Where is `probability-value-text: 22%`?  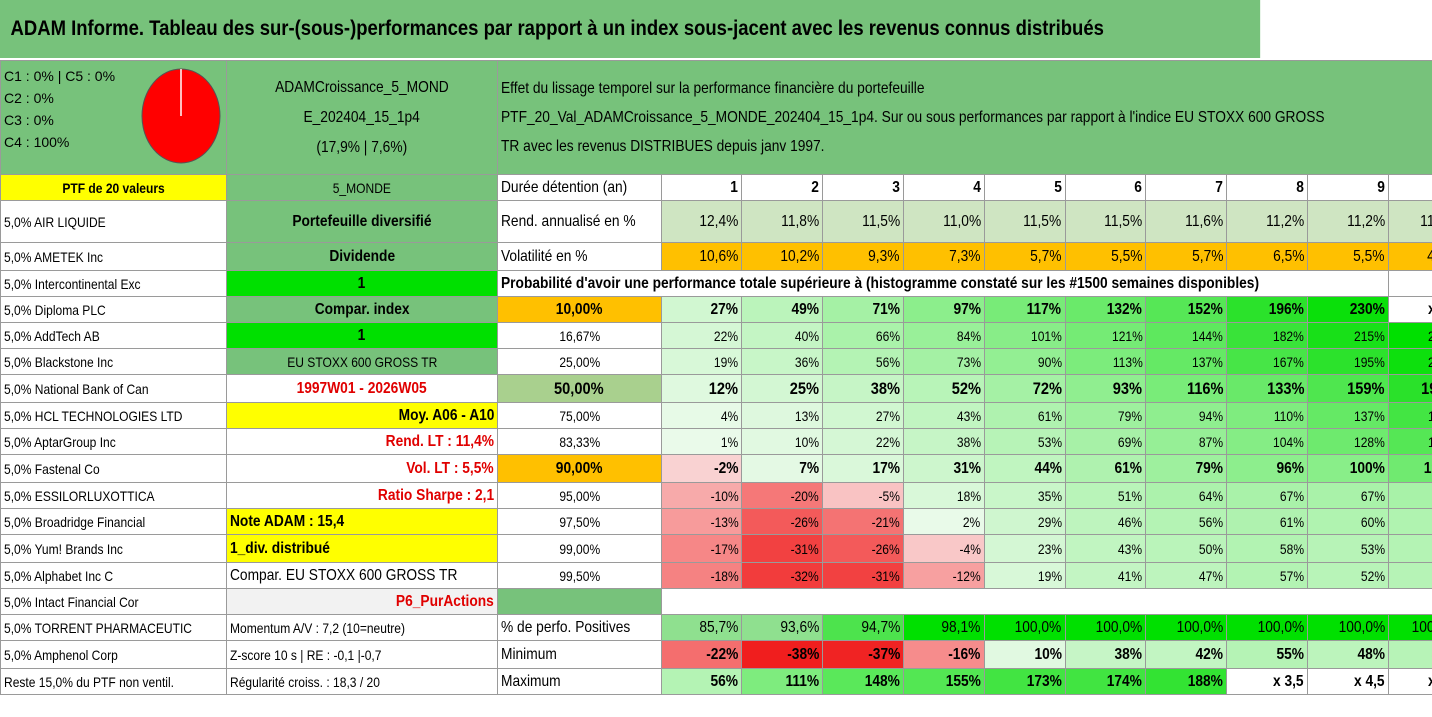
probability-value-text: 22% is located at coordinates (887, 441).